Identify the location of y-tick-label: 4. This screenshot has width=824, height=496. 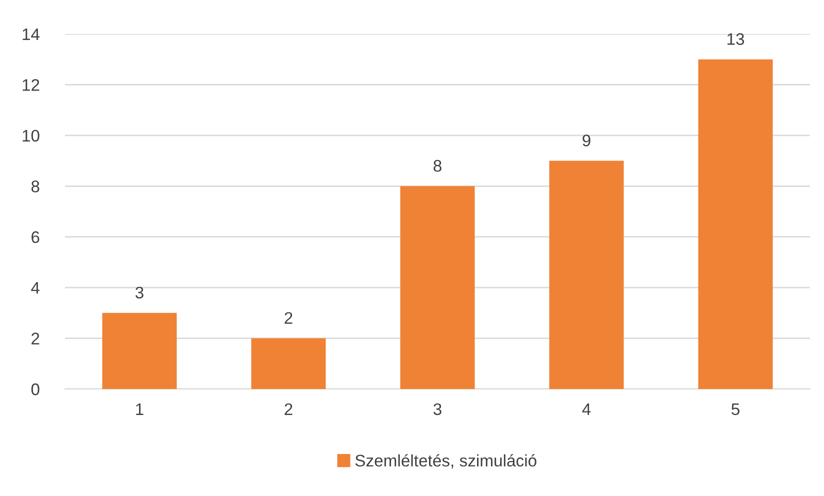
(35, 288).